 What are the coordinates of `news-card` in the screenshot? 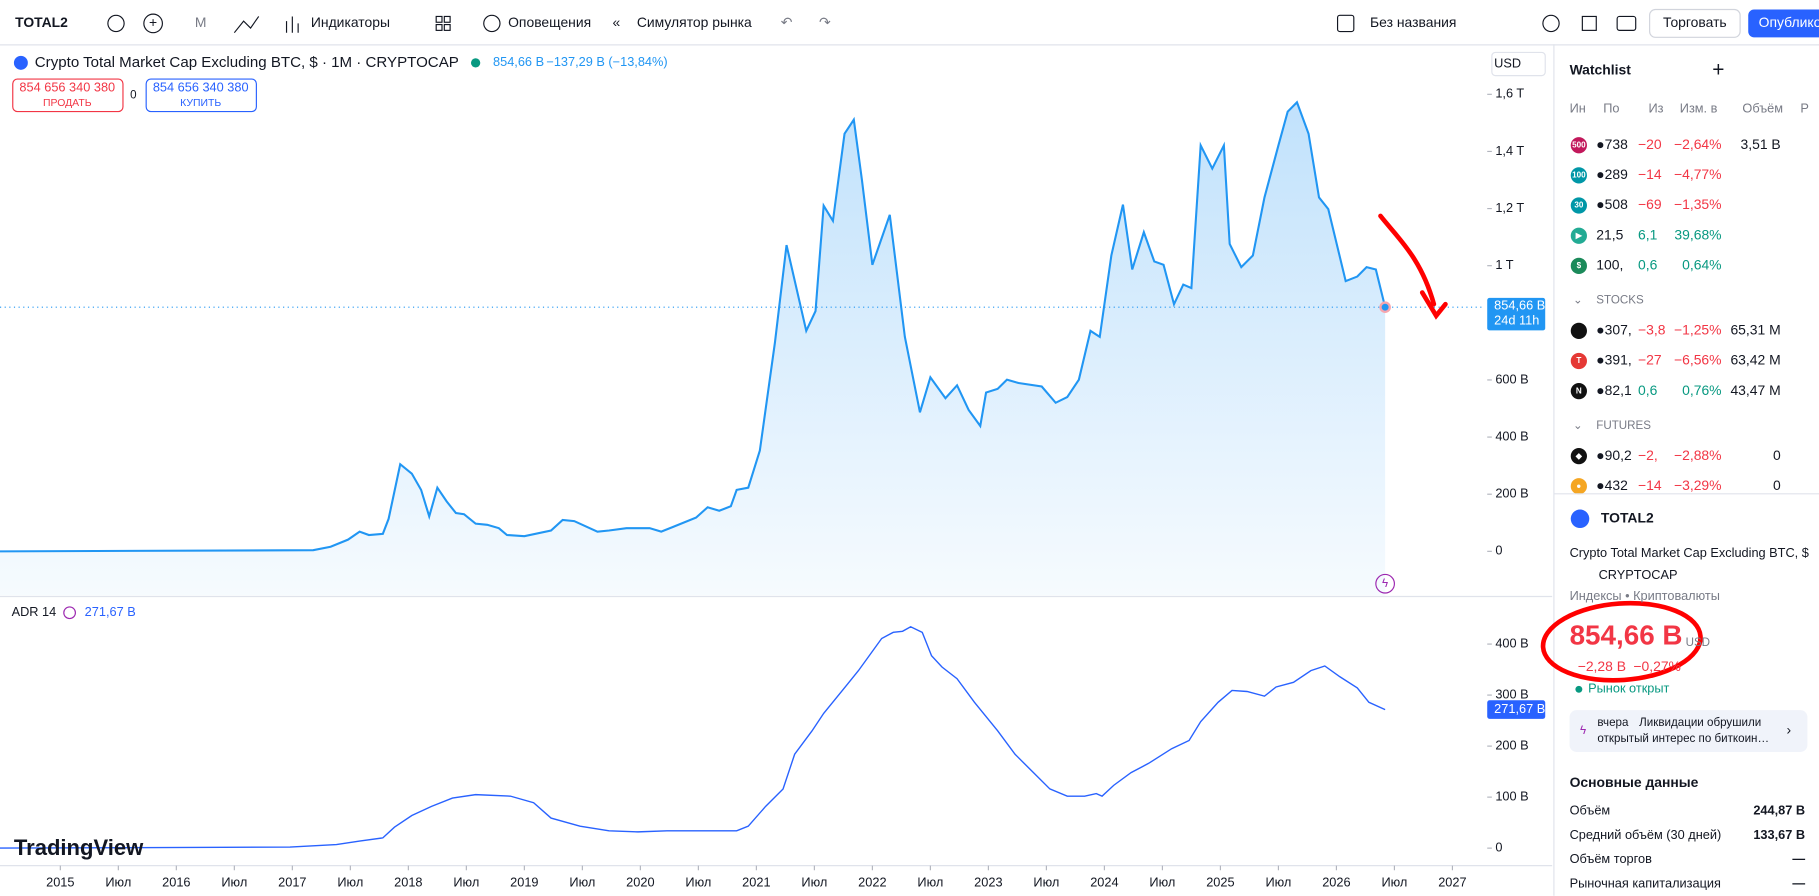 It's located at (1688, 731).